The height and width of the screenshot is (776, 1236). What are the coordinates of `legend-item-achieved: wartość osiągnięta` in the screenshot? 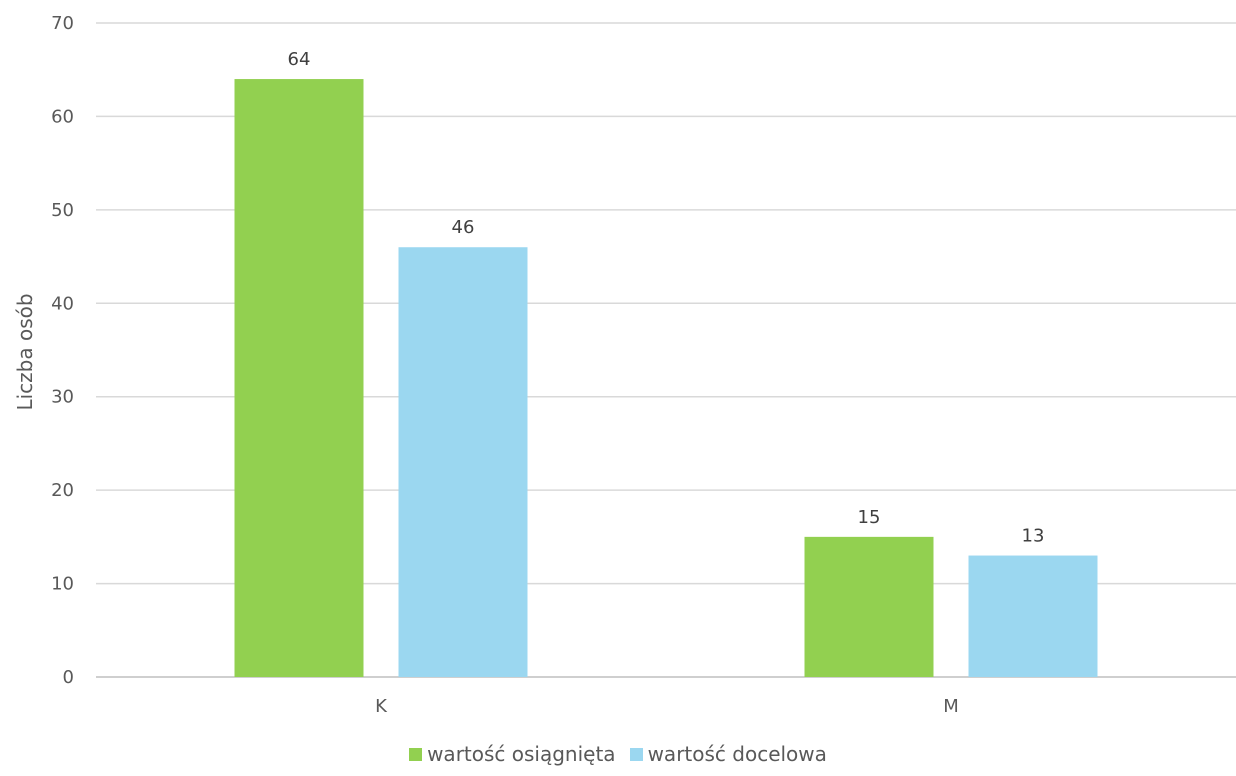 It's located at (512, 754).